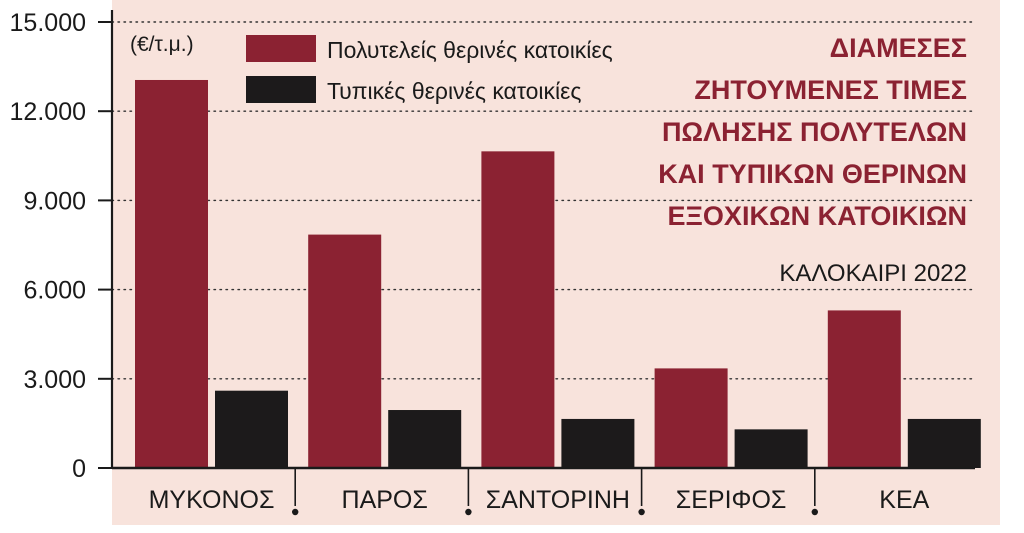 This screenshot has height=533, width=1024. Describe the element at coordinates (873, 273) in the screenshot. I see `chart-subtitle: ΚΑΛΟΚΑΙΡΙ 2022` at that location.